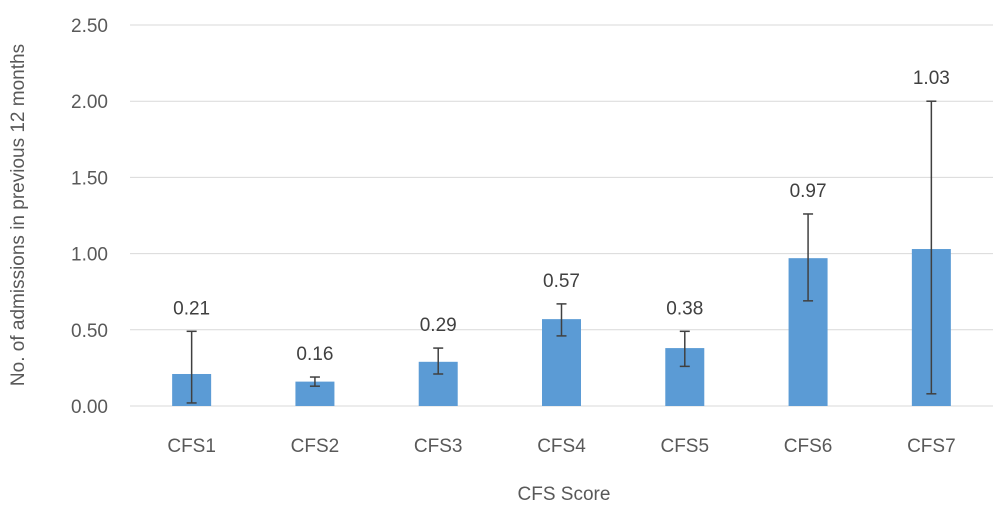  What do you see at coordinates (438, 325) in the screenshot?
I see `data-label: 0.29` at bounding box center [438, 325].